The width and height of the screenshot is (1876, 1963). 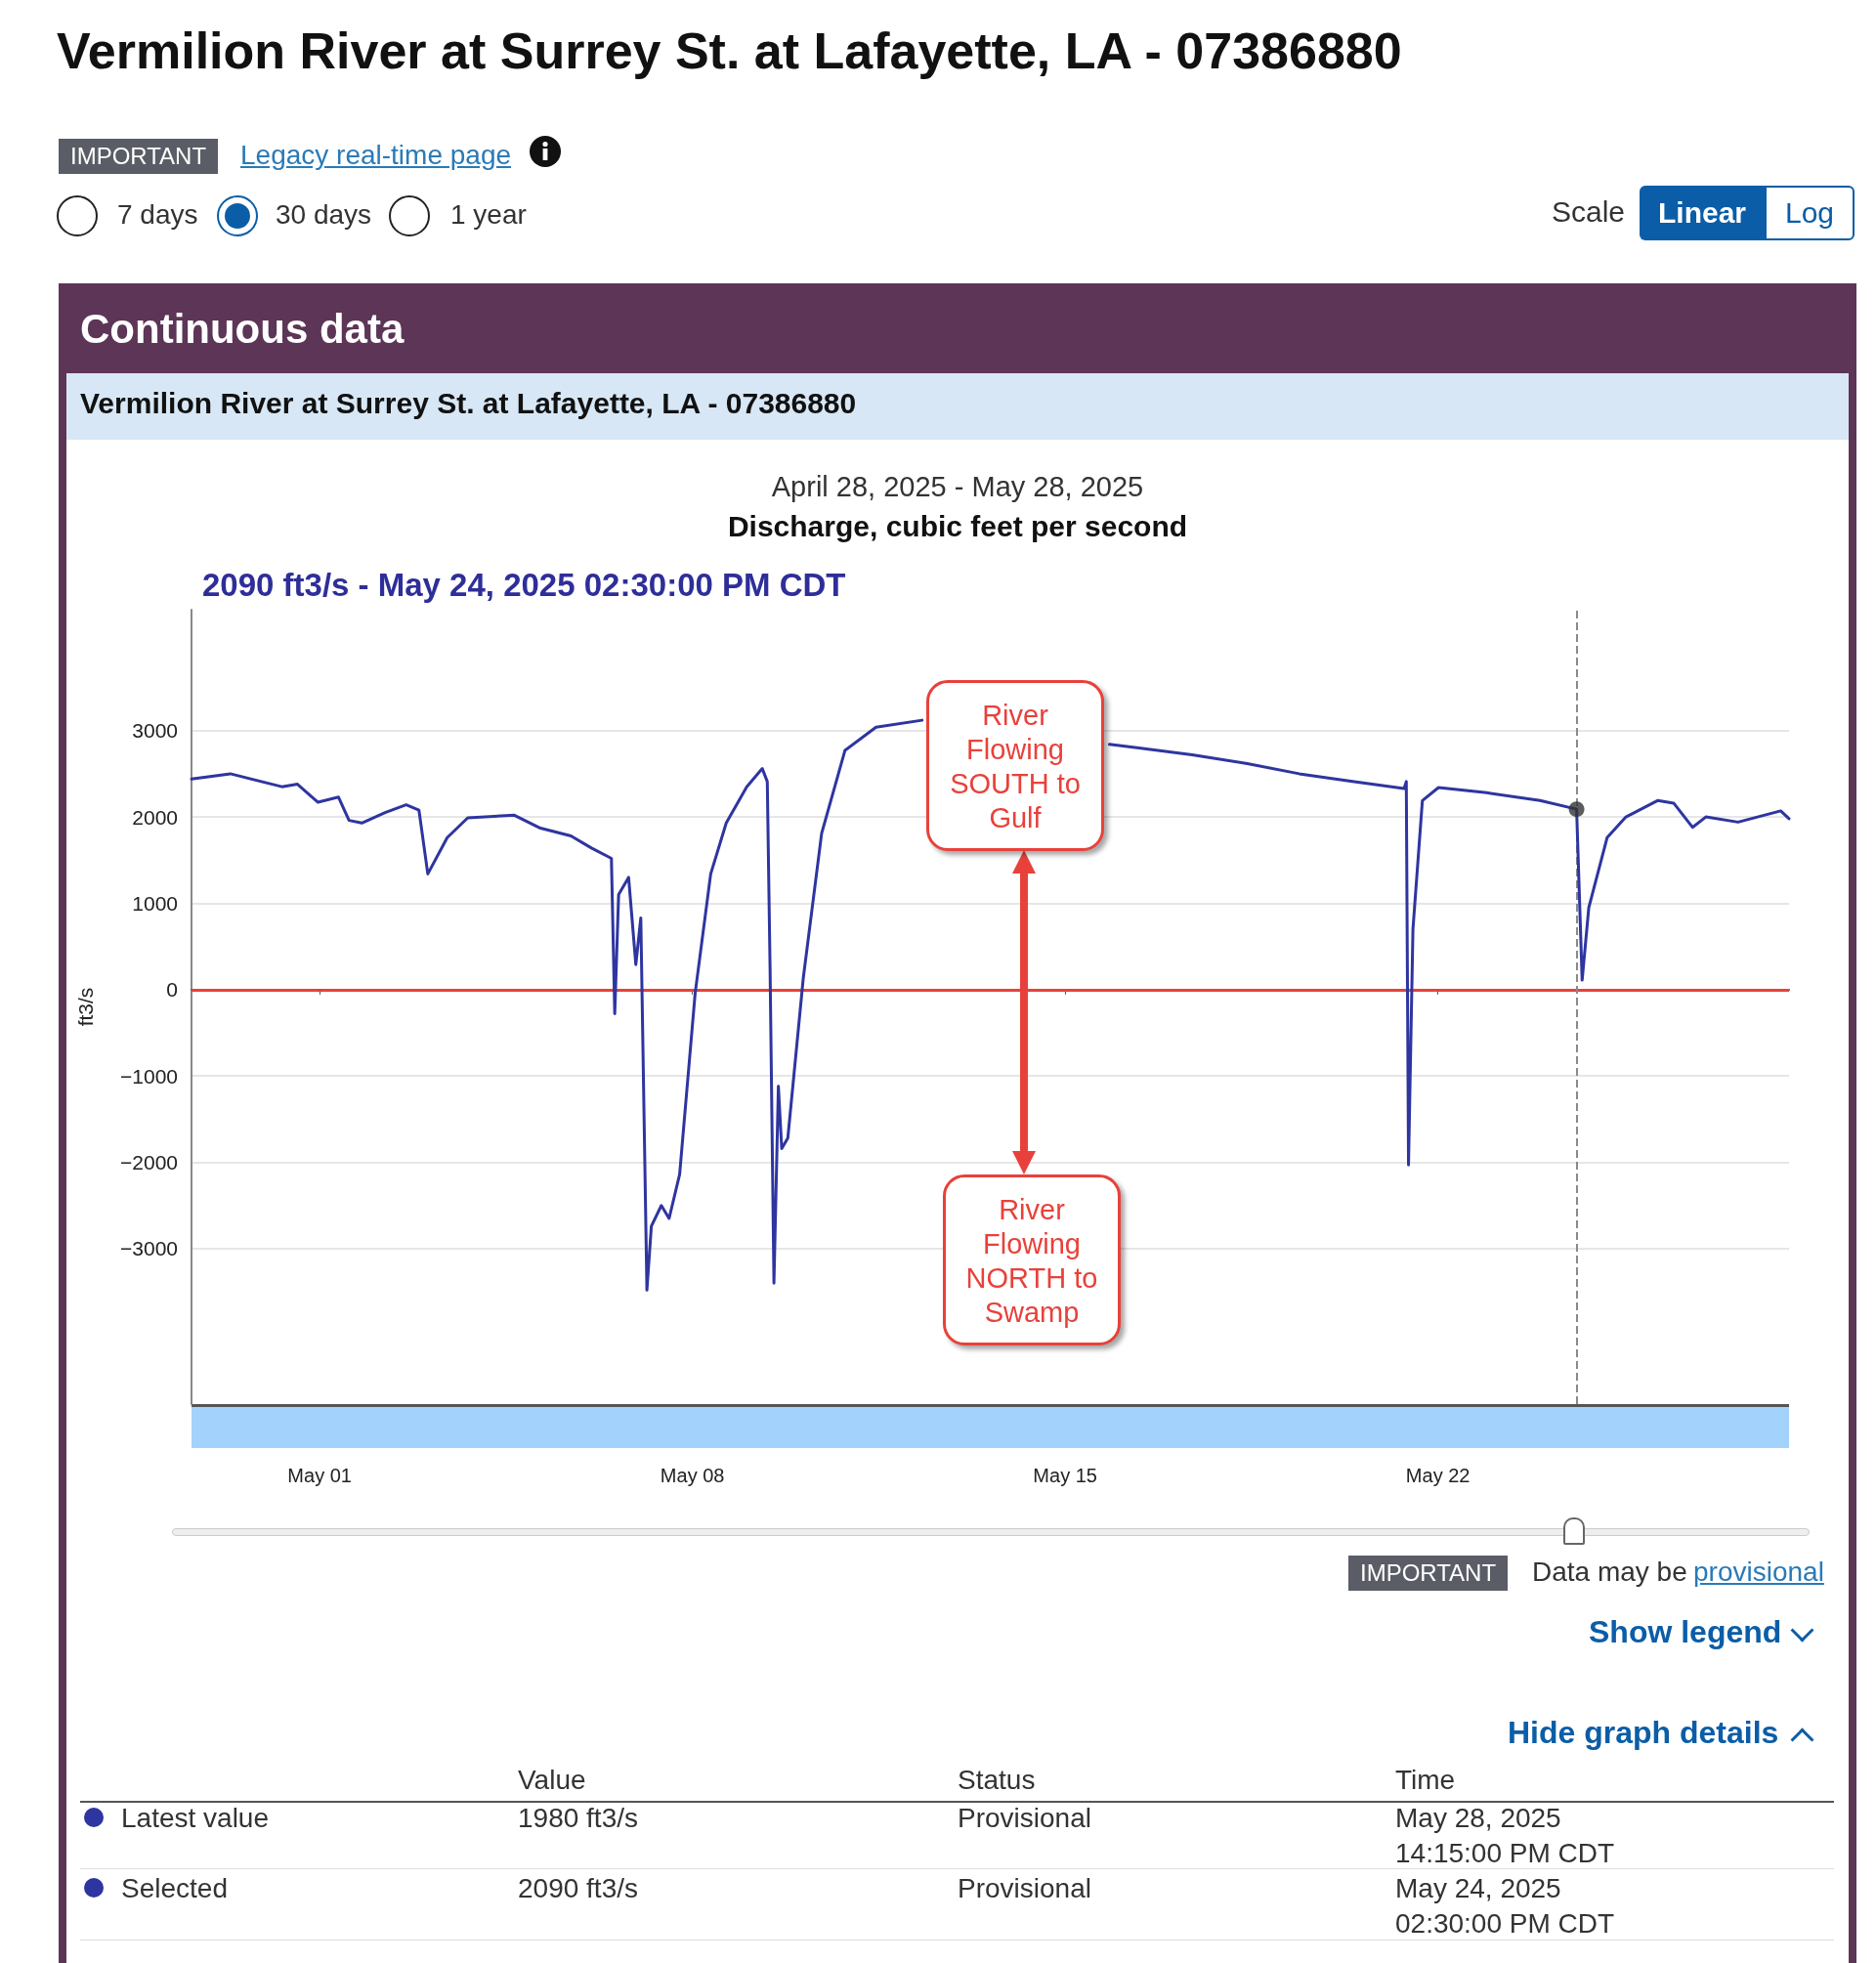 I want to click on text: 30 days, so click(x=324, y=215).